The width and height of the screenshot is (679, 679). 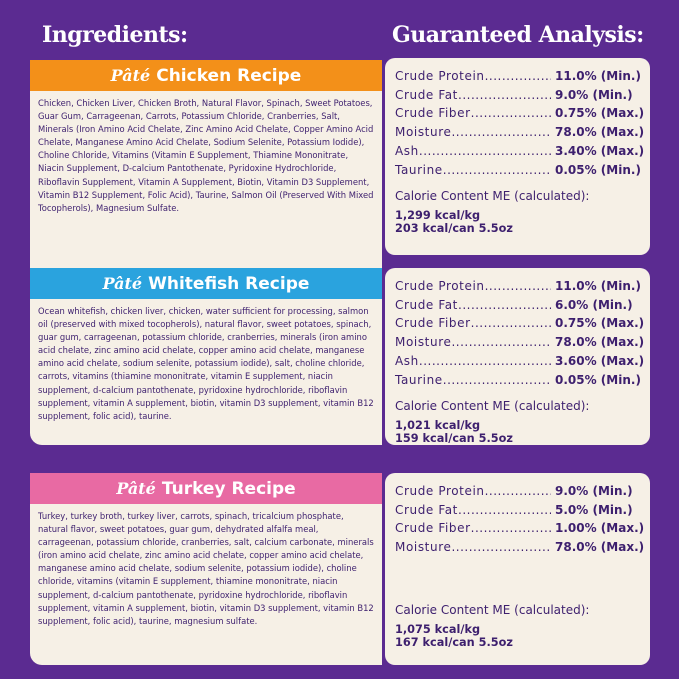 What do you see at coordinates (600, 528) in the screenshot?
I see `nutrient-value: 1.00% (Max.)` at bounding box center [600, 528].